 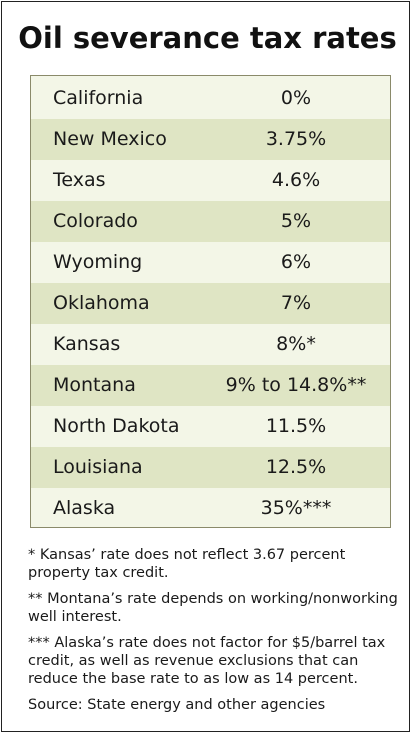 What do you see at coordinates (296, 262) in the screenshot?
I see `tax-rate: 6%` at bounding box center [296, 262].